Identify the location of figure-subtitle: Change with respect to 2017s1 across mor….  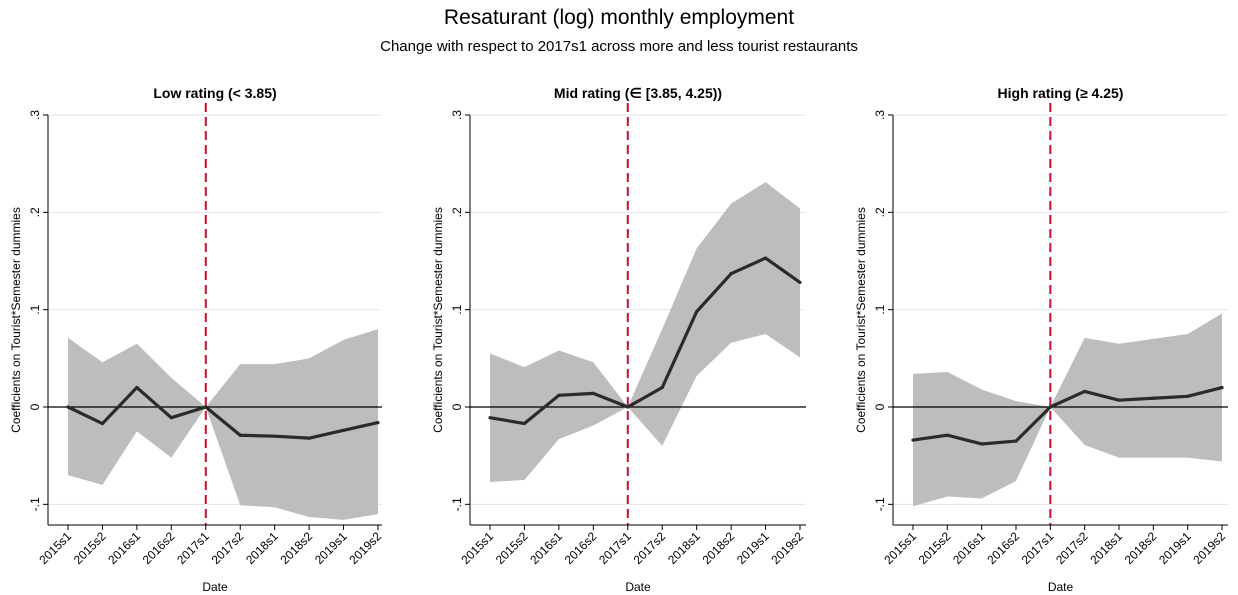
(619, 46).